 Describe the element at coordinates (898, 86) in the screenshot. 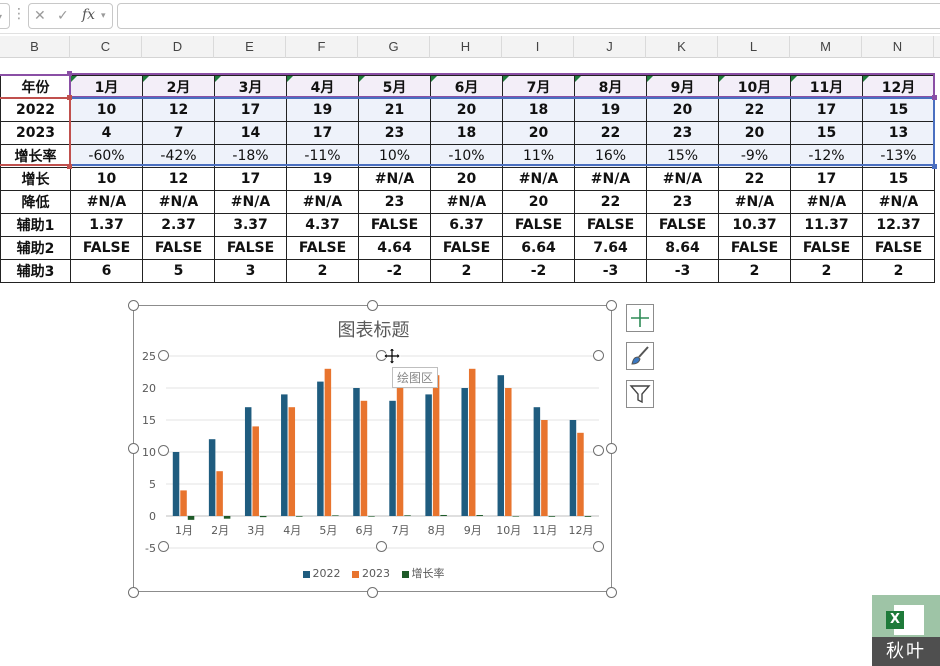

I see `table-cell: 12月` at that location.